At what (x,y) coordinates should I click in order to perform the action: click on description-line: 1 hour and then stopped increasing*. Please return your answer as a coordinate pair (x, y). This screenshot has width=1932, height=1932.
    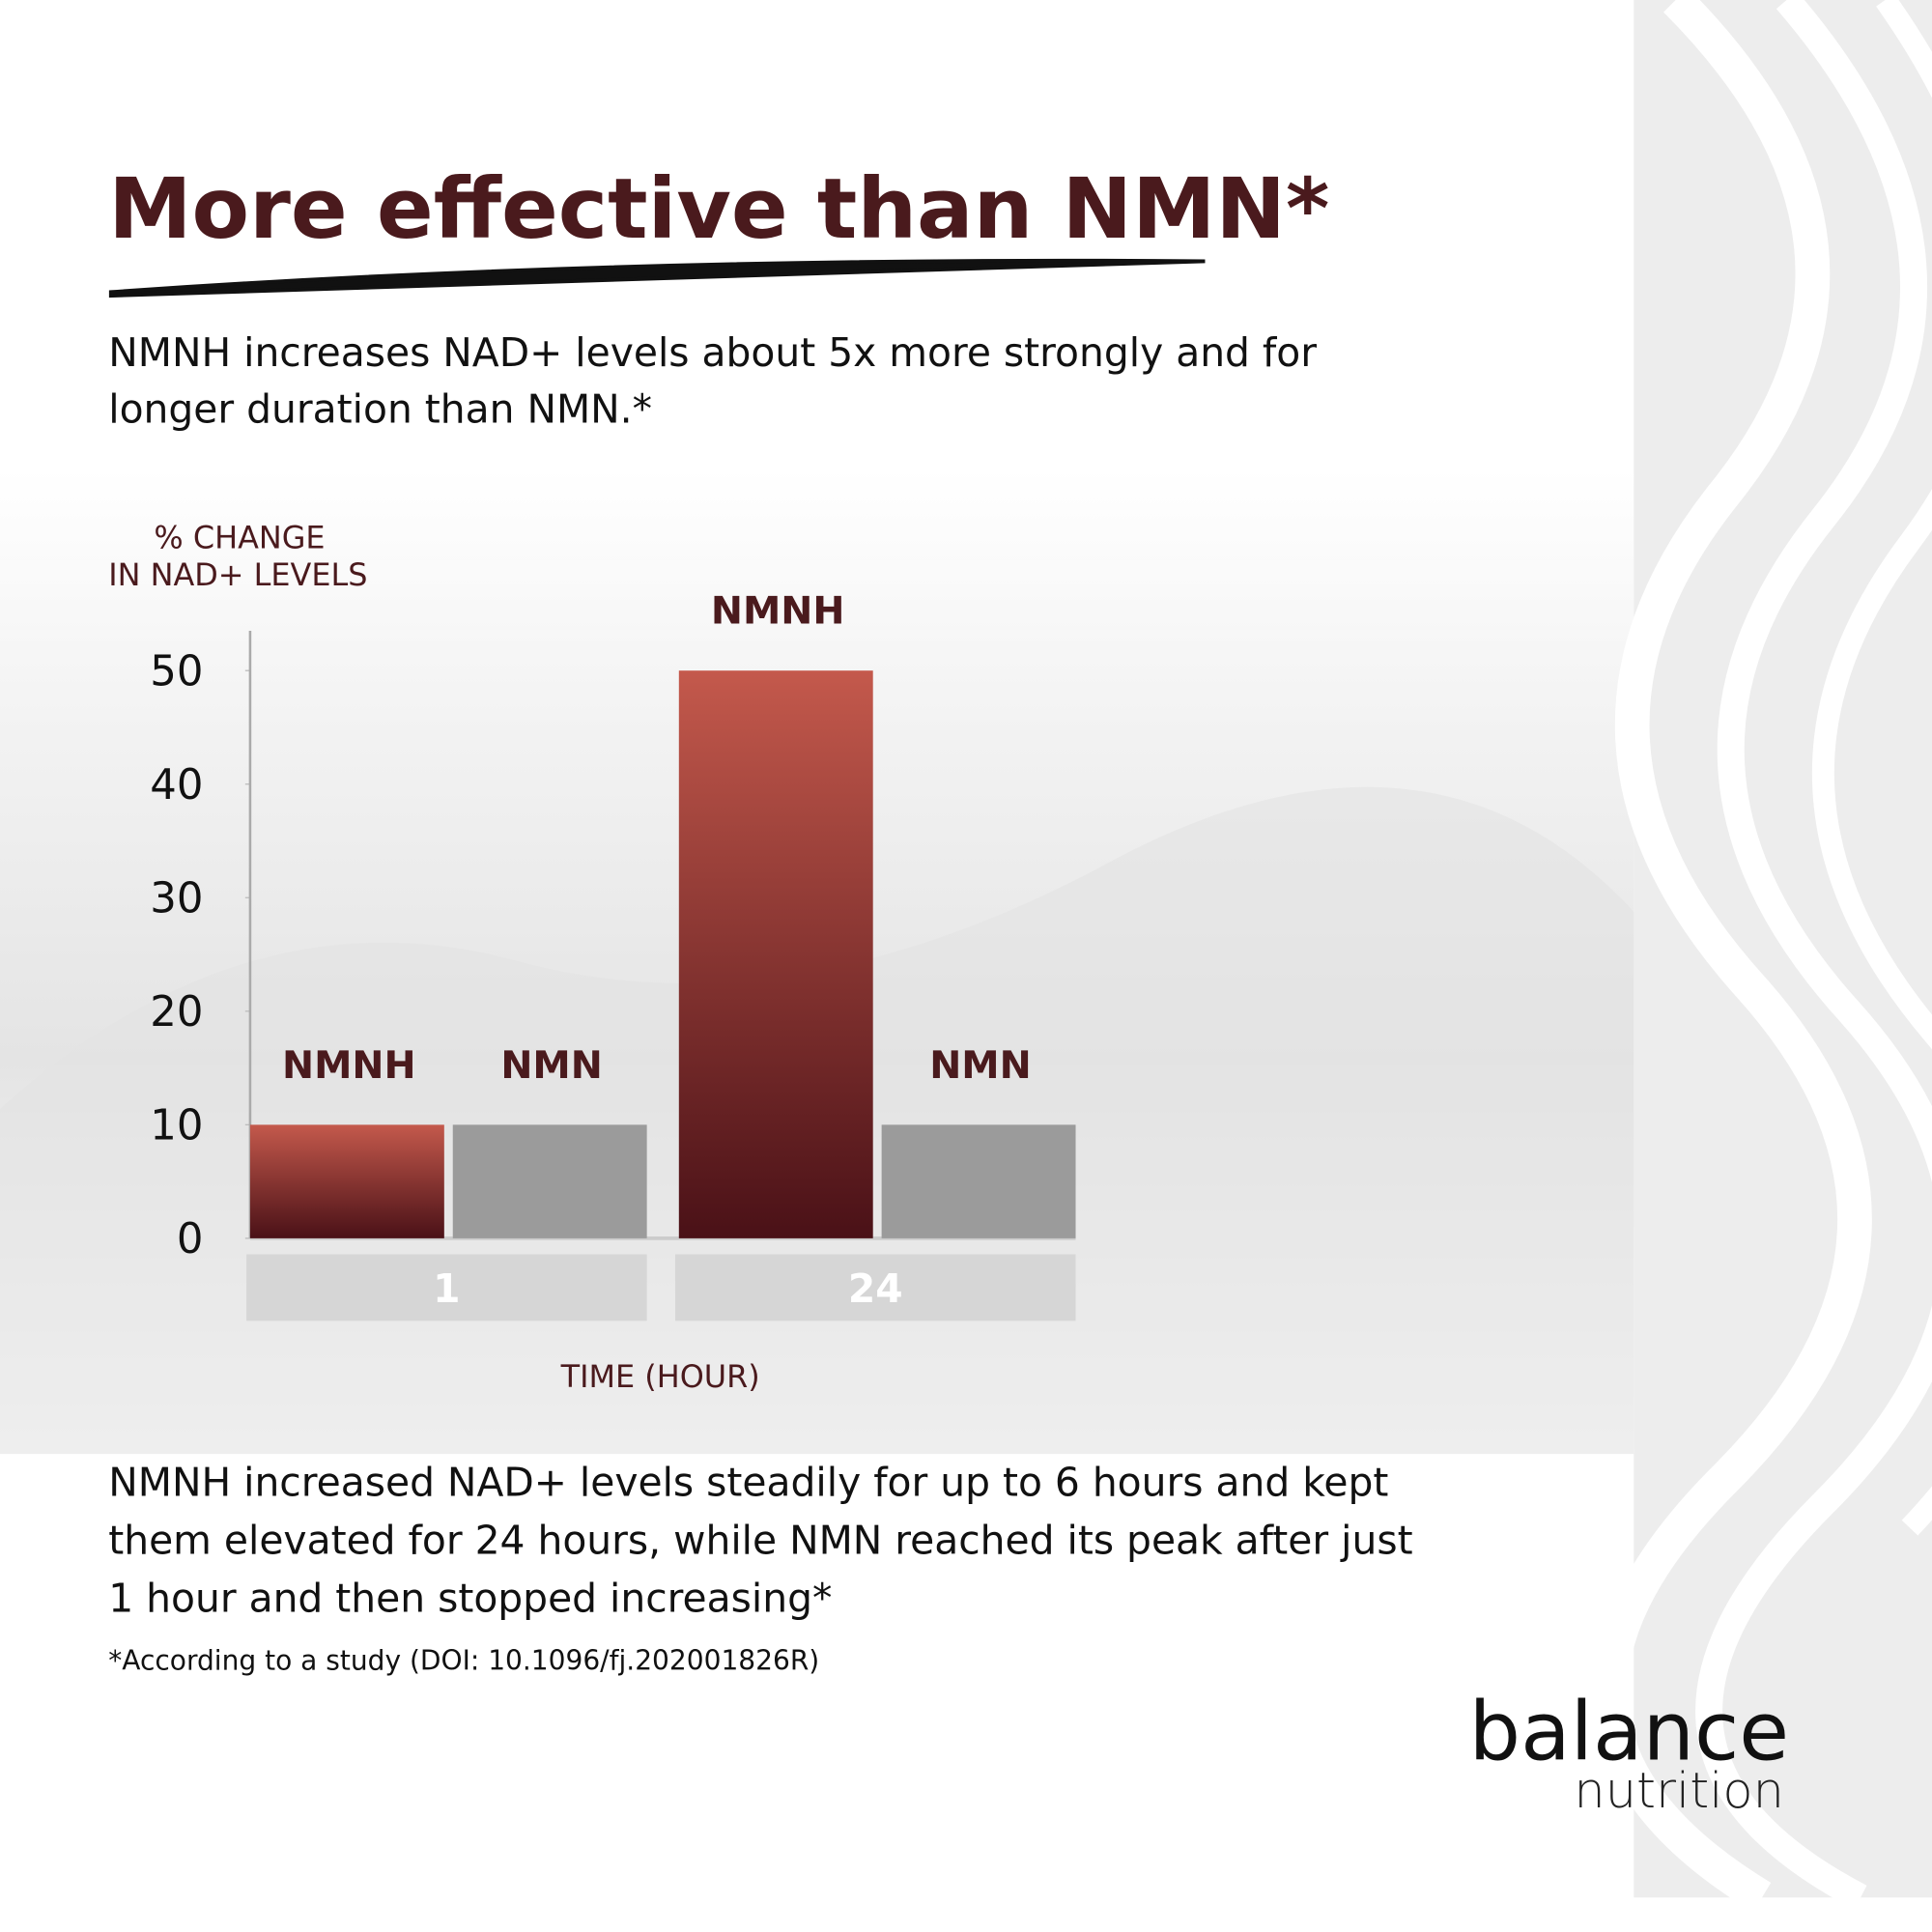
    Looking at the image, I should click on (470, 1598).